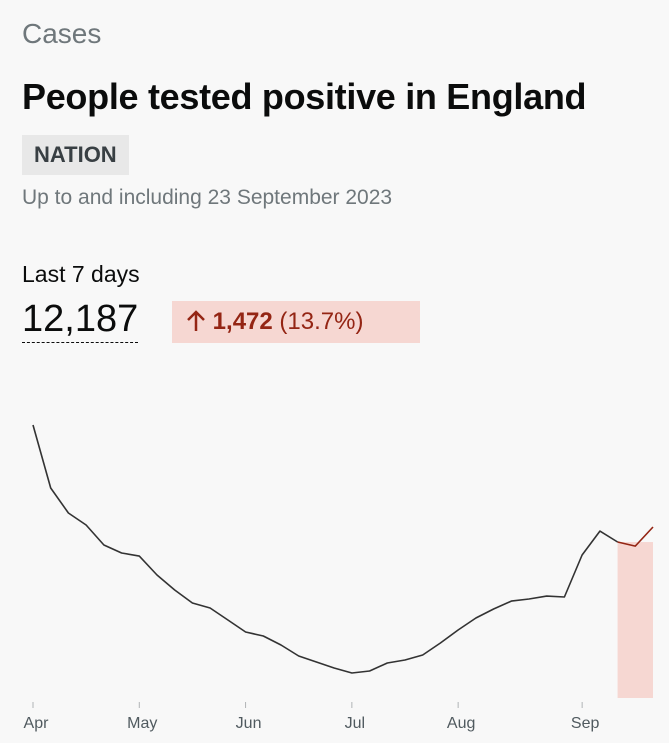 The width and height of the screenshot is (669, 743). Describe the element at coordinates (207, 197) in the screenshot. I see `subtitle: Up to and including 23 September 2023` at that location.